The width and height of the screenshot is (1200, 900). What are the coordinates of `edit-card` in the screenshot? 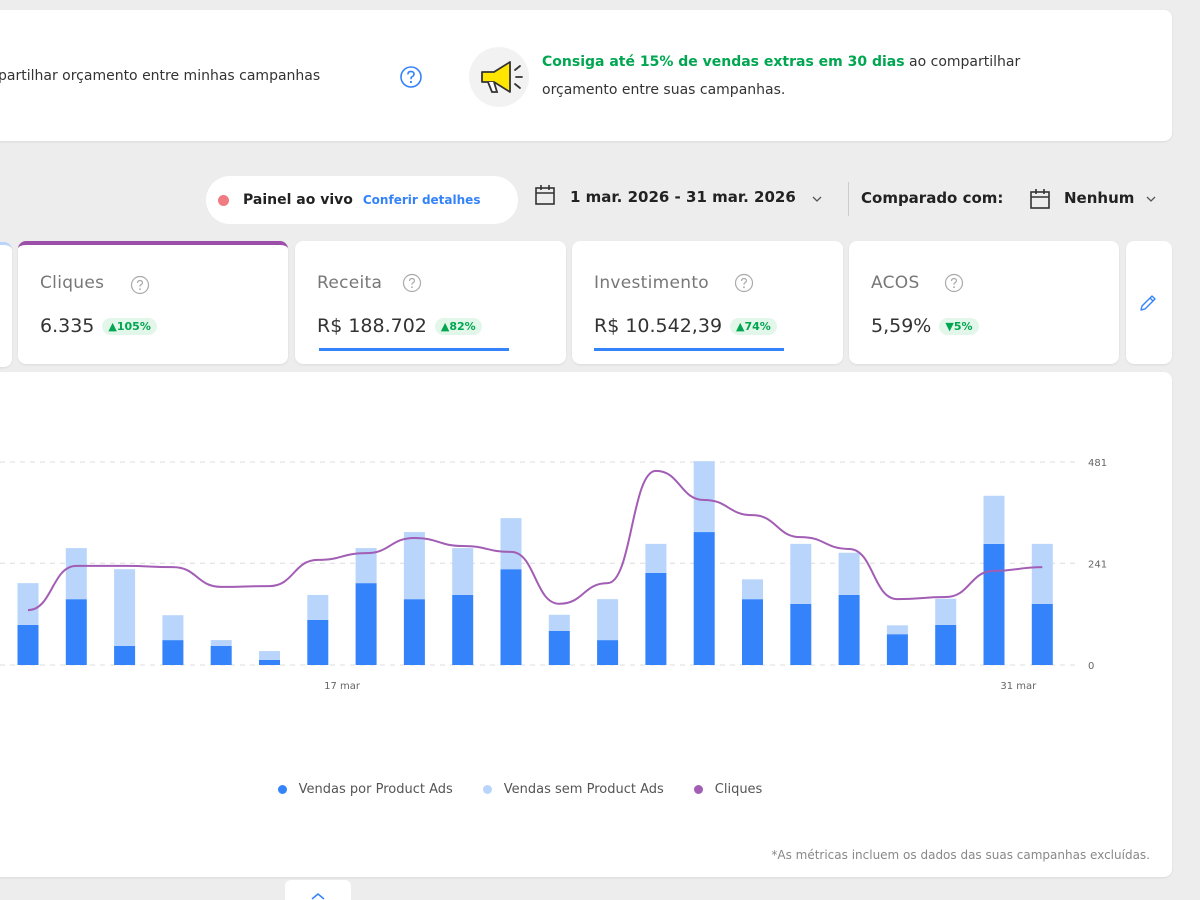 It's located at (1149, 302).